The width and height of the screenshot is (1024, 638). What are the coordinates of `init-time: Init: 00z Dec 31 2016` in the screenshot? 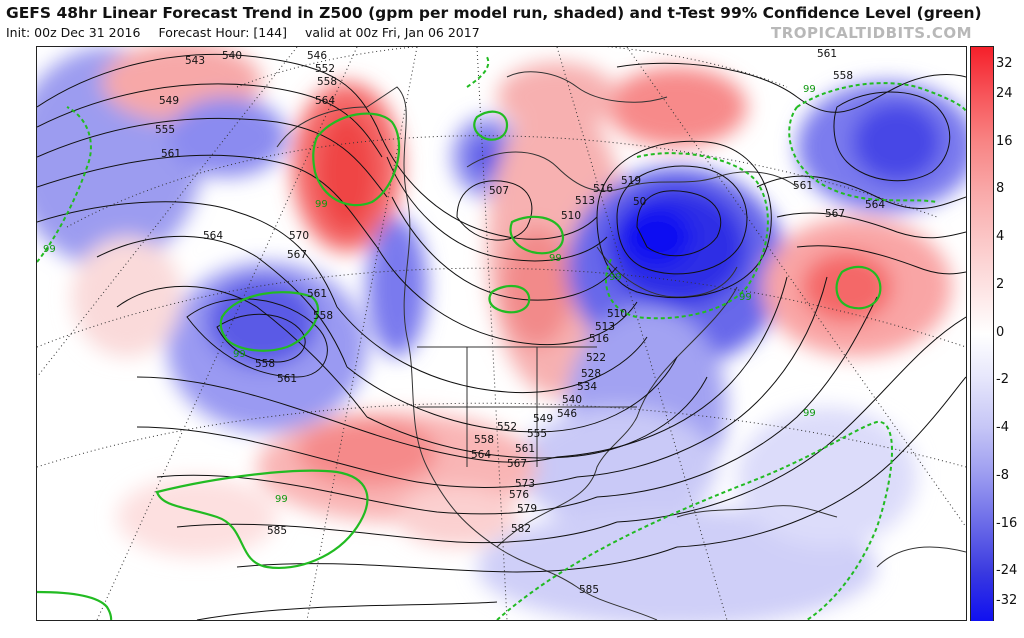 It's located at (73, 32).